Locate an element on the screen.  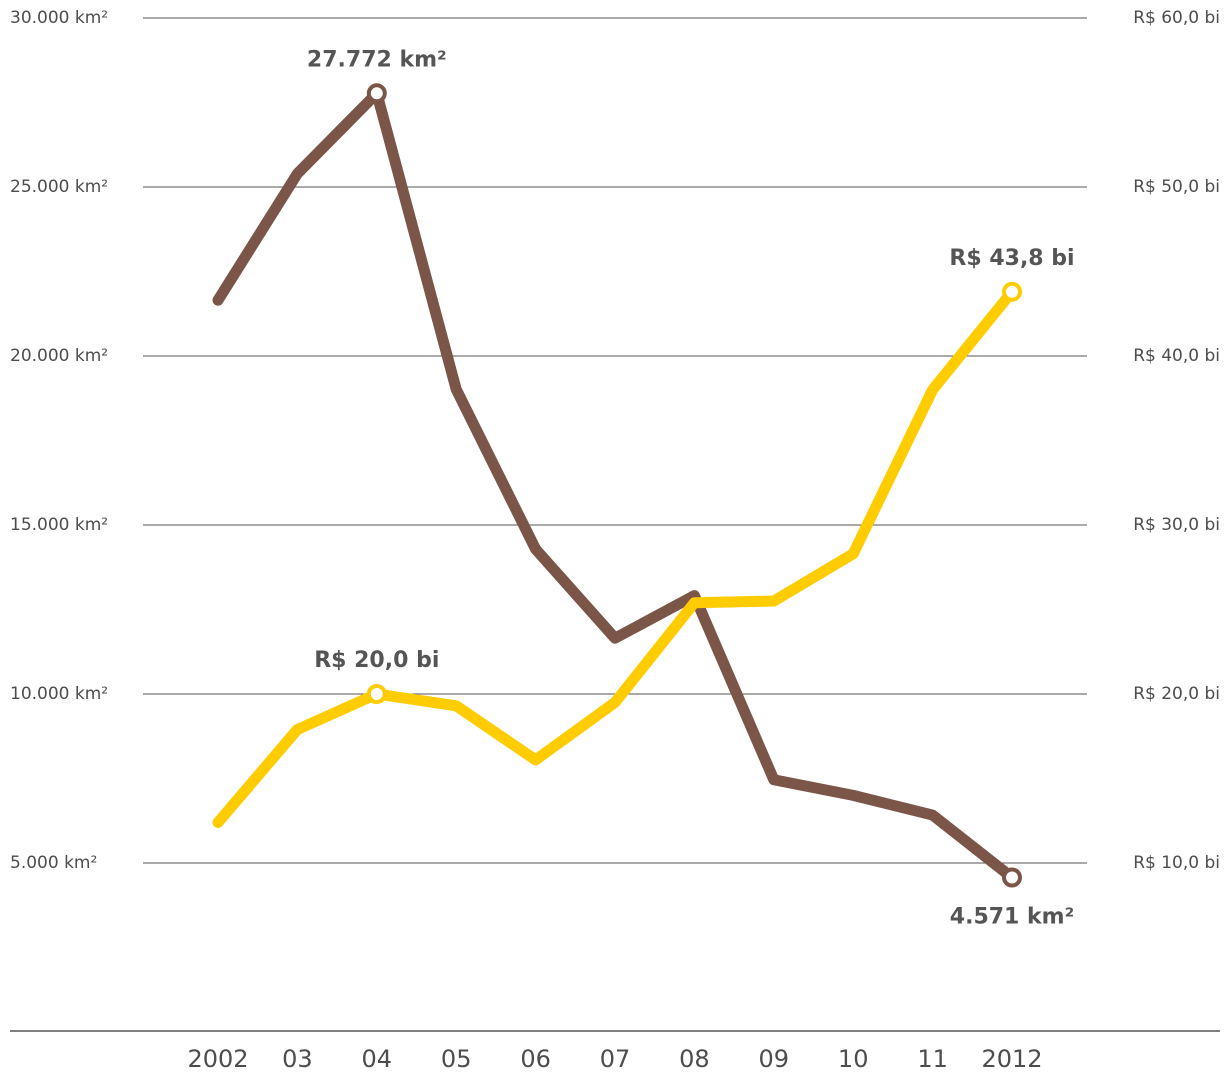
y2-tick-label: R$ 10,0 bi is located at coordinates (1176, 863).